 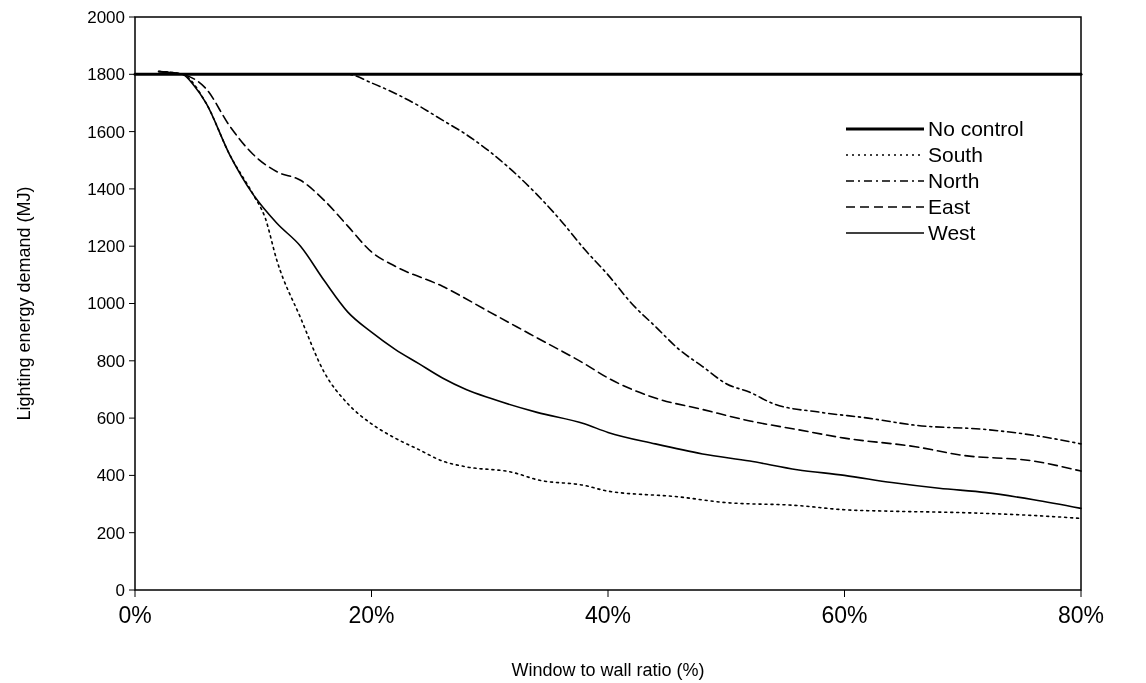 What do you see at coordinates (110, 533) in the screenshot?
I see `y-tick-label: 200` at bounding box center [110, 533].